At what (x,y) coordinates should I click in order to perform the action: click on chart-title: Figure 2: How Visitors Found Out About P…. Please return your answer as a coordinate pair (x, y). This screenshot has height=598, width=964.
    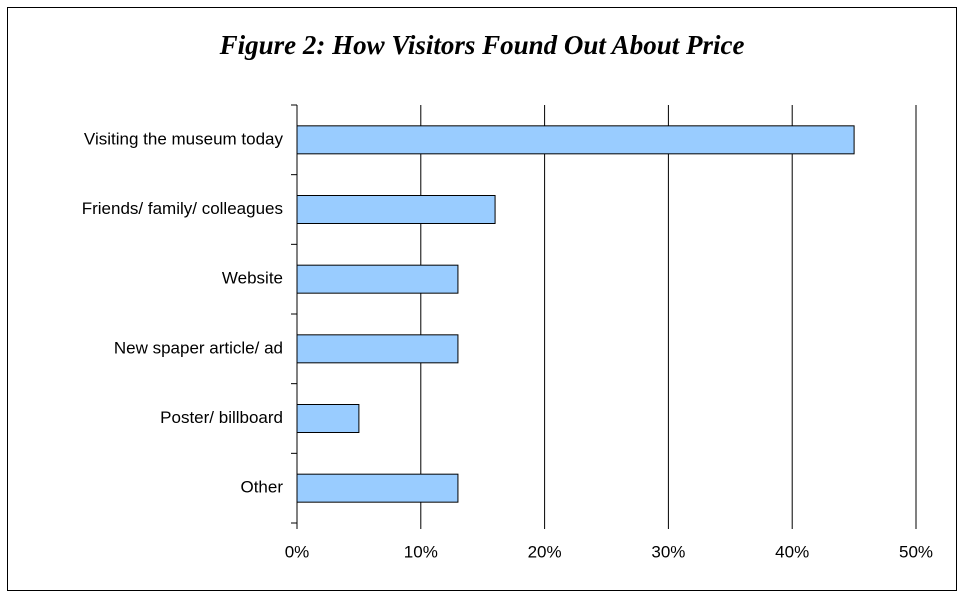
    Looking at the image, I should click on (482, 45).